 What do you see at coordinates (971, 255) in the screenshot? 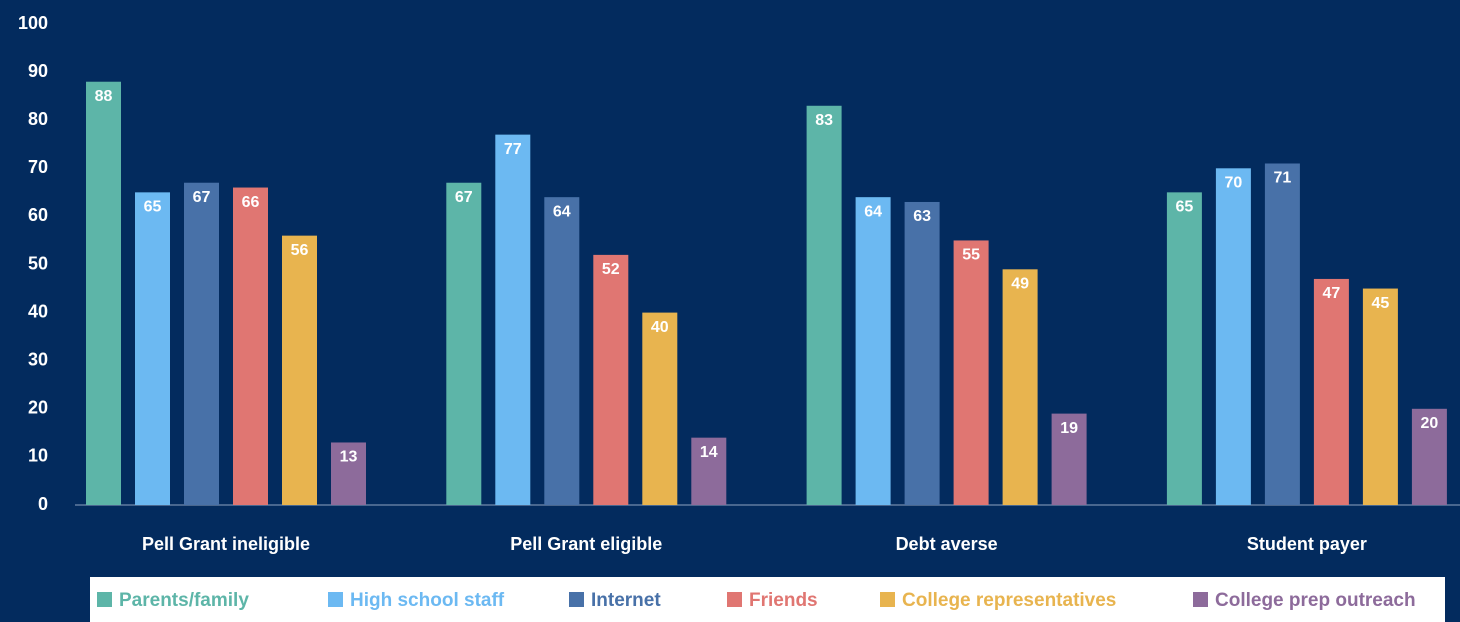
I see `value-label: 55` at bounding box center [971, 255].